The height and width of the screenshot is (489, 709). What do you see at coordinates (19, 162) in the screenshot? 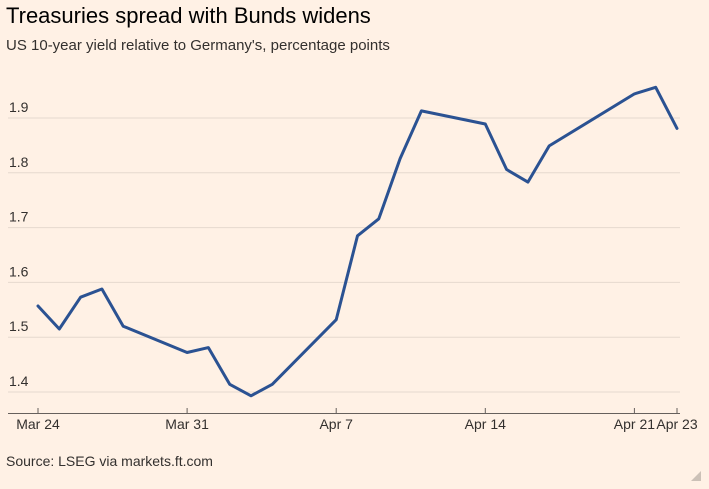
I see `y-tick-label: 1.8` at bounding box center [19, 162].